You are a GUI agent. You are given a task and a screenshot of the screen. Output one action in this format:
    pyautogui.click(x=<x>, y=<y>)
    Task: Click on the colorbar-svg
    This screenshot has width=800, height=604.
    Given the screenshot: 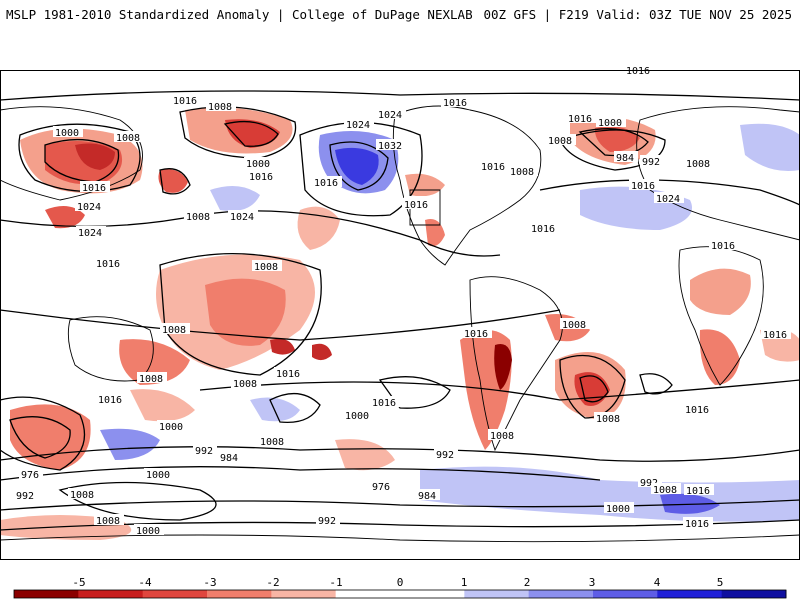 What is the action you would take?
    pyautogui.click(x=400, y=594)
    